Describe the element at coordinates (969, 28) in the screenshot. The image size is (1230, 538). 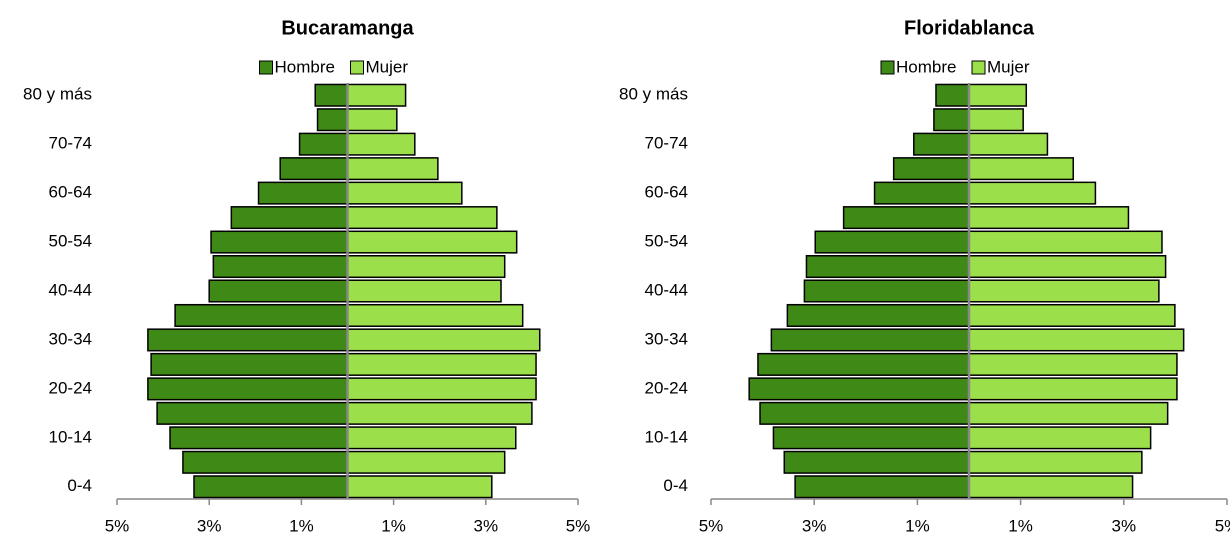
I see `chart-title: Floridablanca` at that location.